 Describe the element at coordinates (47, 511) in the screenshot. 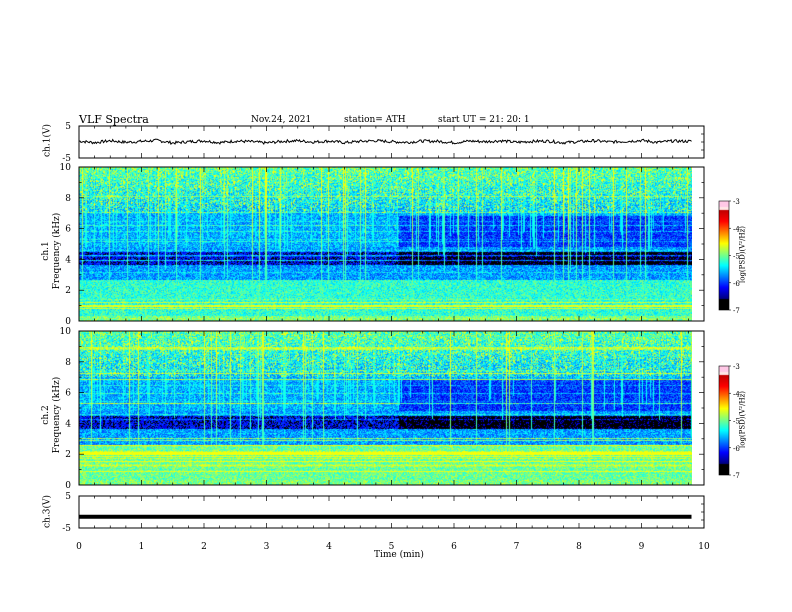

I see `ch3-voltage-ylabel: ch.3(V)` at that location.